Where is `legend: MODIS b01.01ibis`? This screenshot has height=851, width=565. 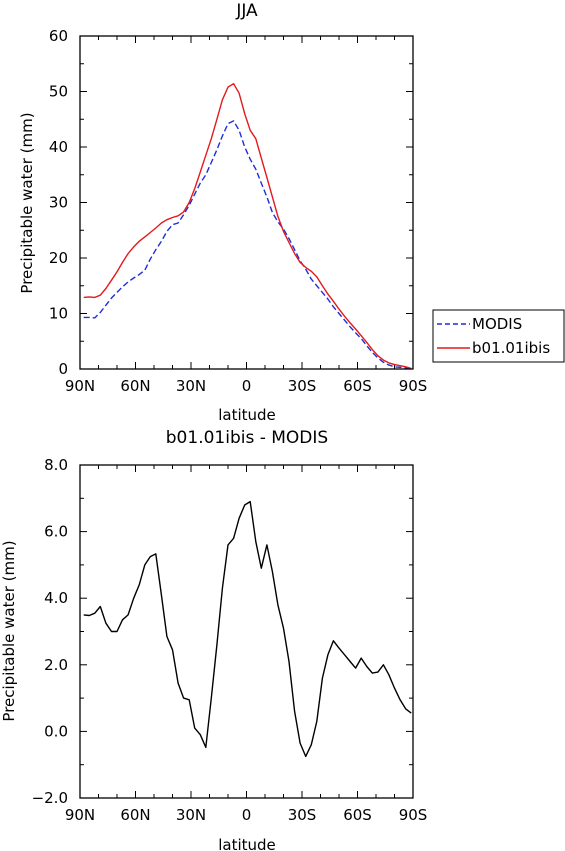
legend: MODIS b01.01ibis is located at coordinates (498, 336).